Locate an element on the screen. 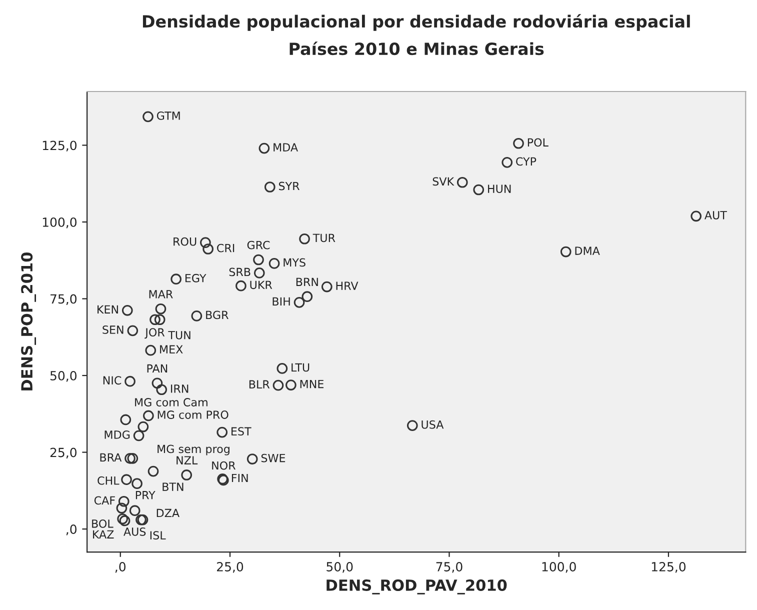  annotation: SWE is located at coordinates (273, 458).